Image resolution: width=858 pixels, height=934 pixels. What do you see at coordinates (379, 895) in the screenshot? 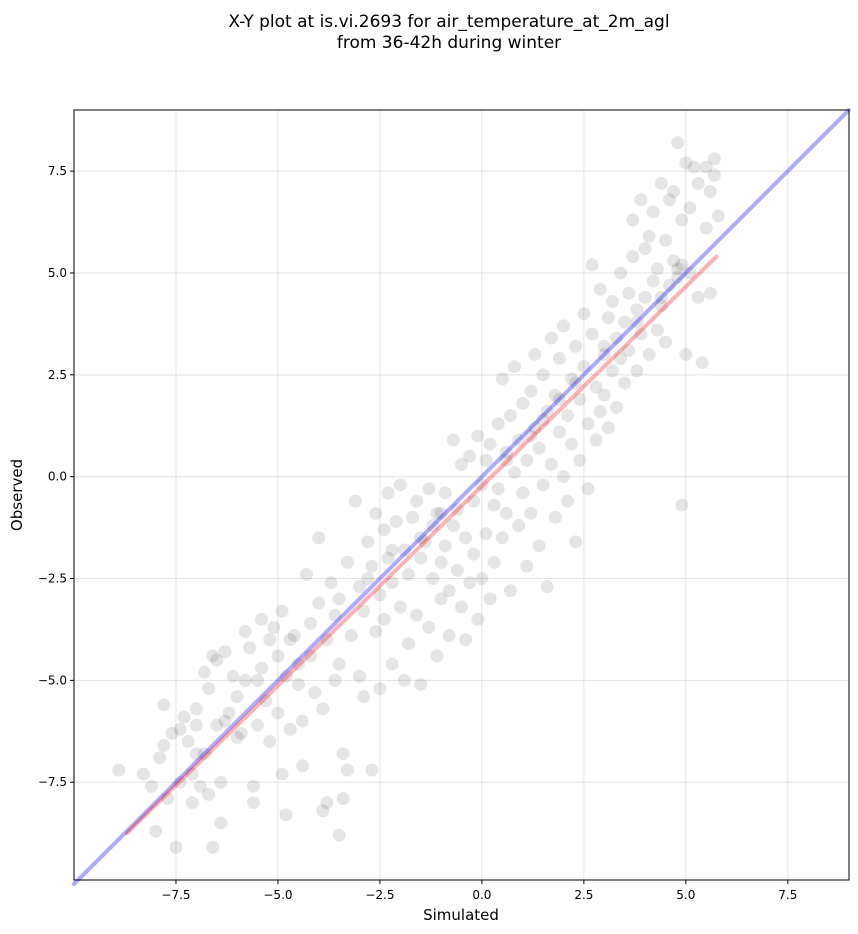
I see `x-tick-label: −2.5` at bounding box center [379, 895].